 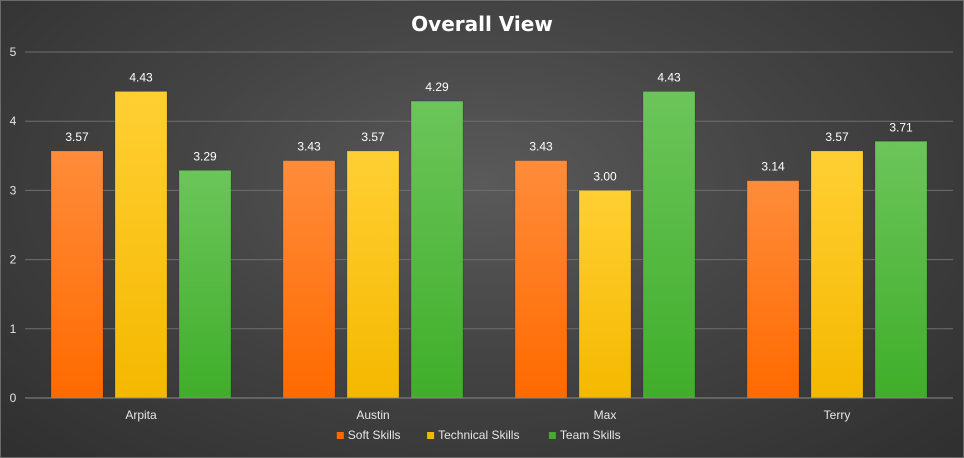 I want to click on legend-label-technical-skills: Technical Skills, so click(x=478, y=435).